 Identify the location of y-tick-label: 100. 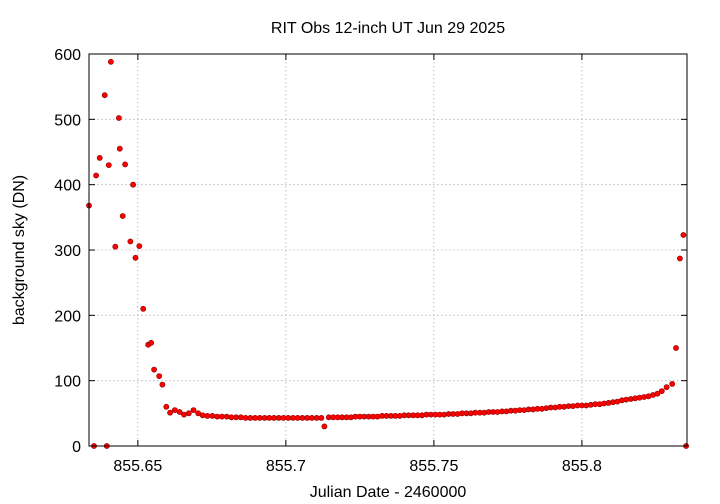
(67, 382).